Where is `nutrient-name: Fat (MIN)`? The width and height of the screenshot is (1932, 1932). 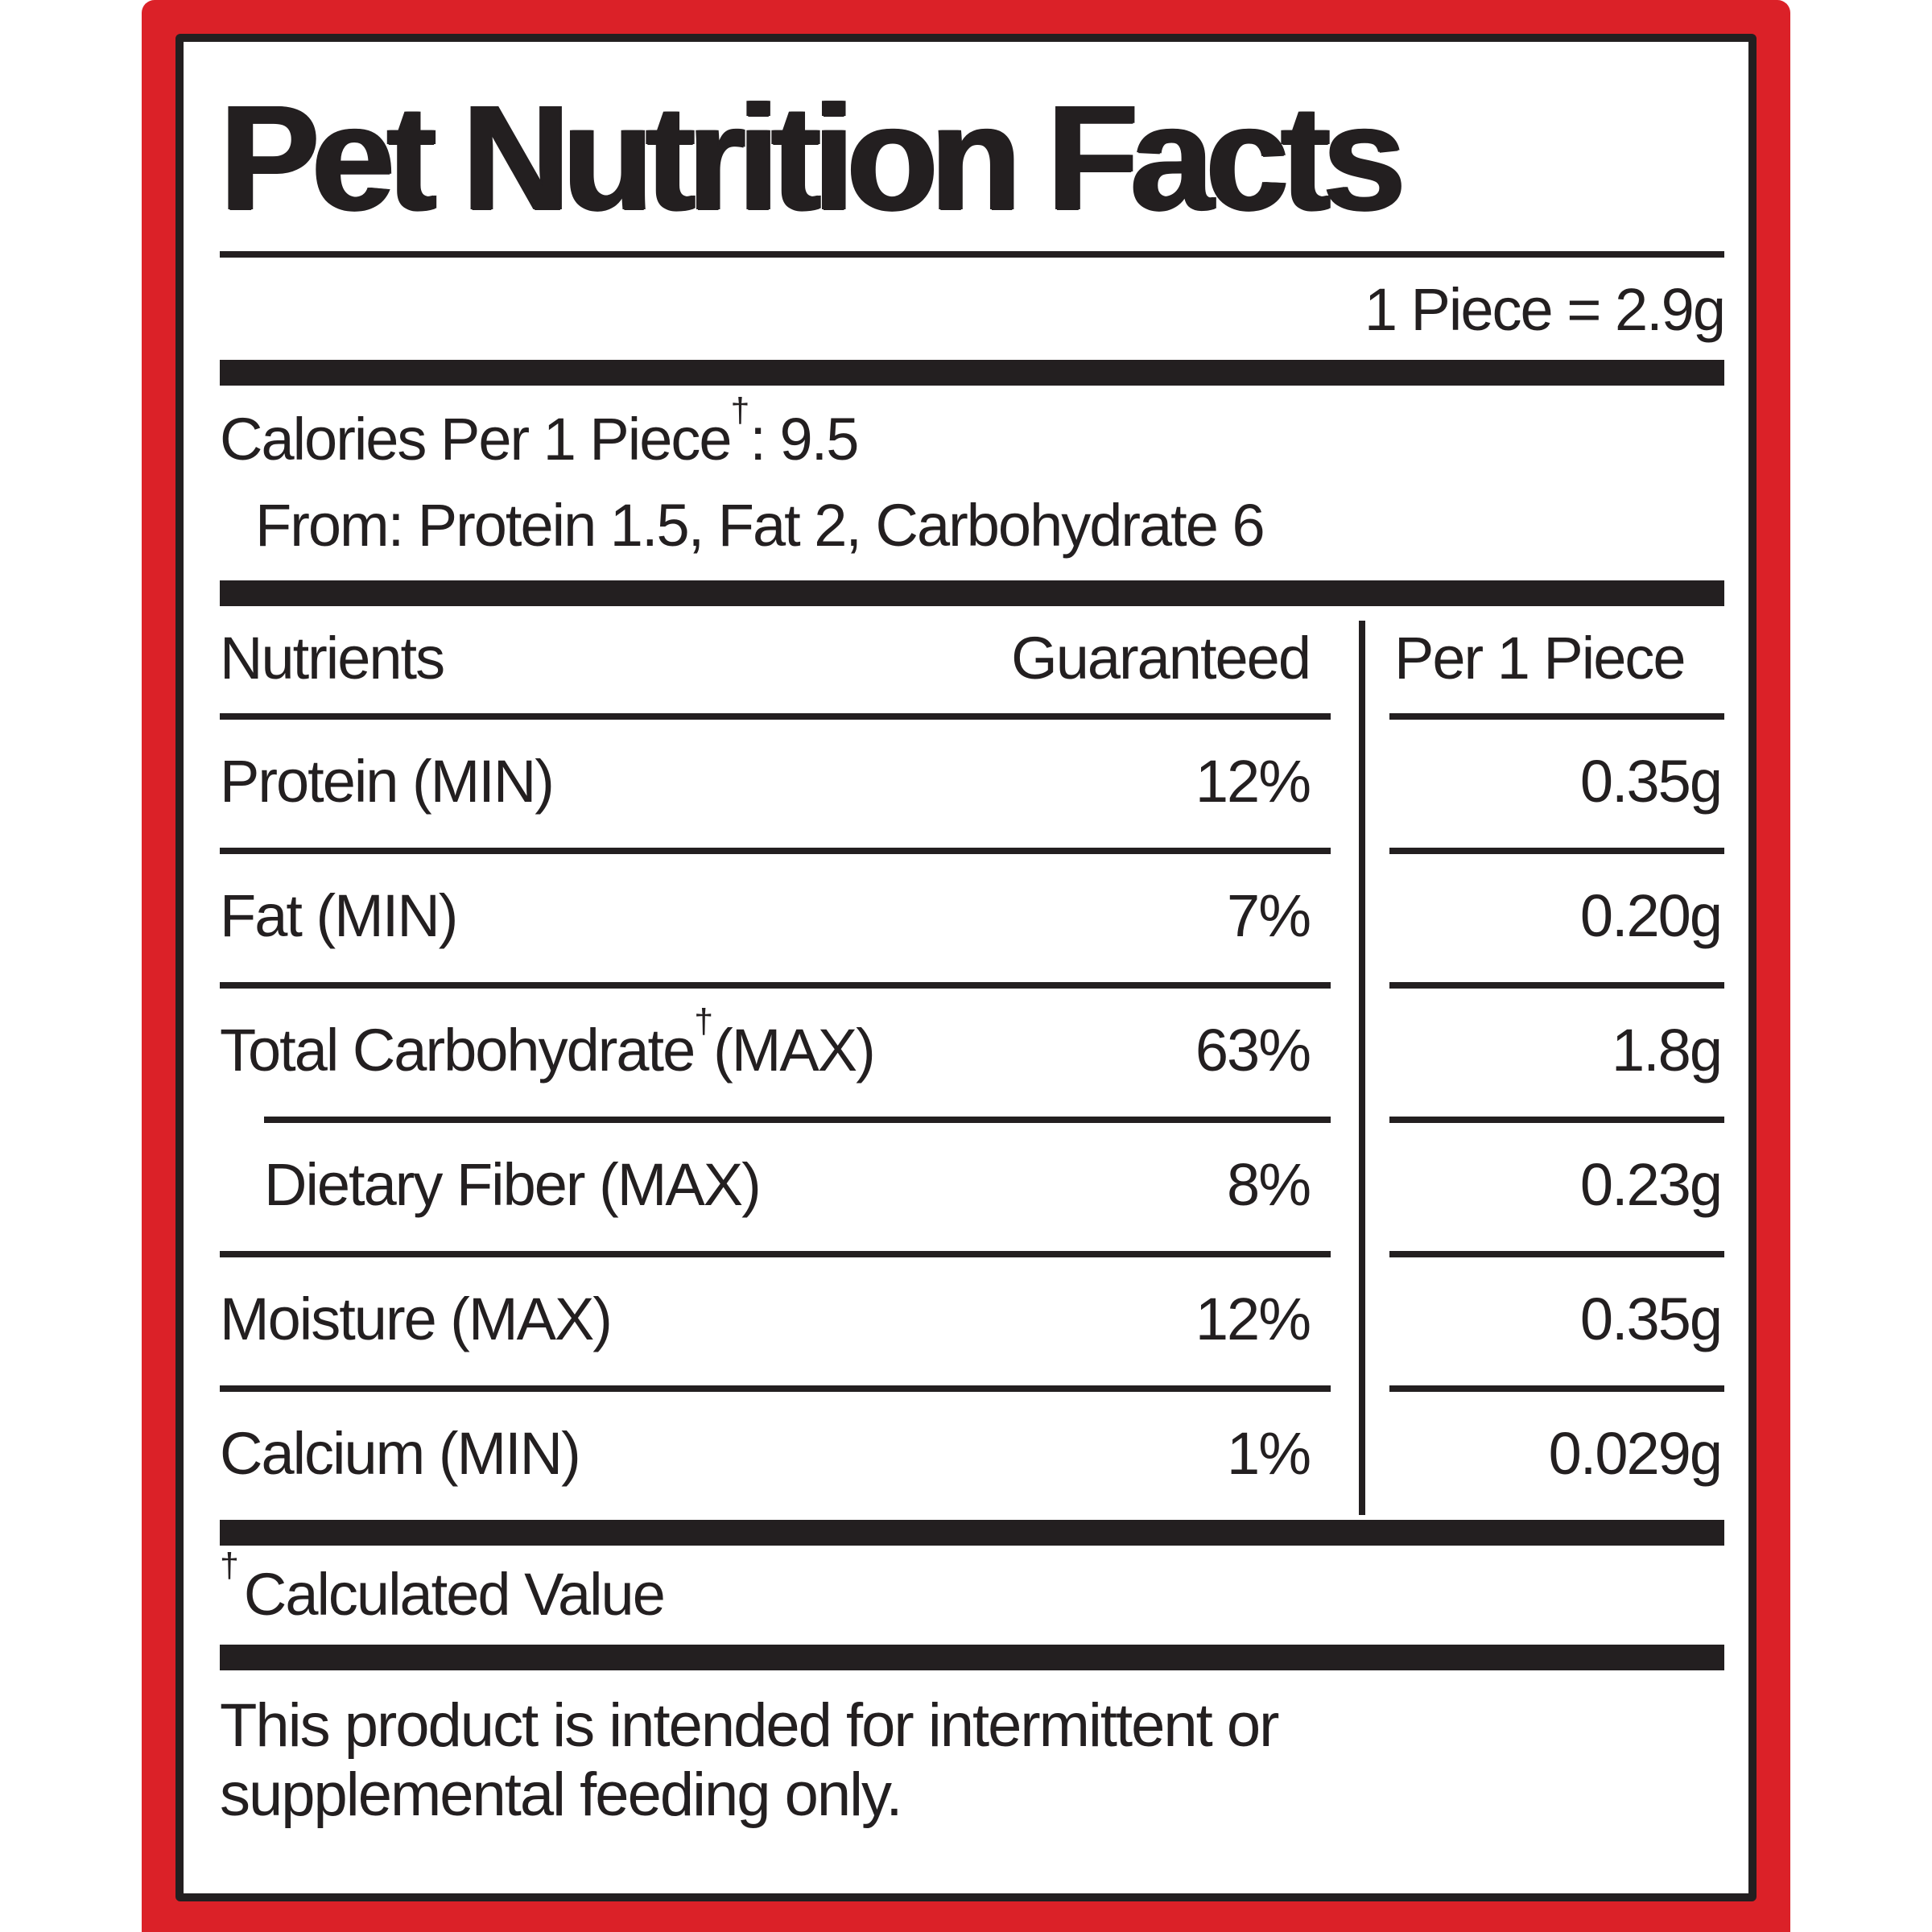
nutrient-name: Fat (MIN) is located at coordinates (339, 915).